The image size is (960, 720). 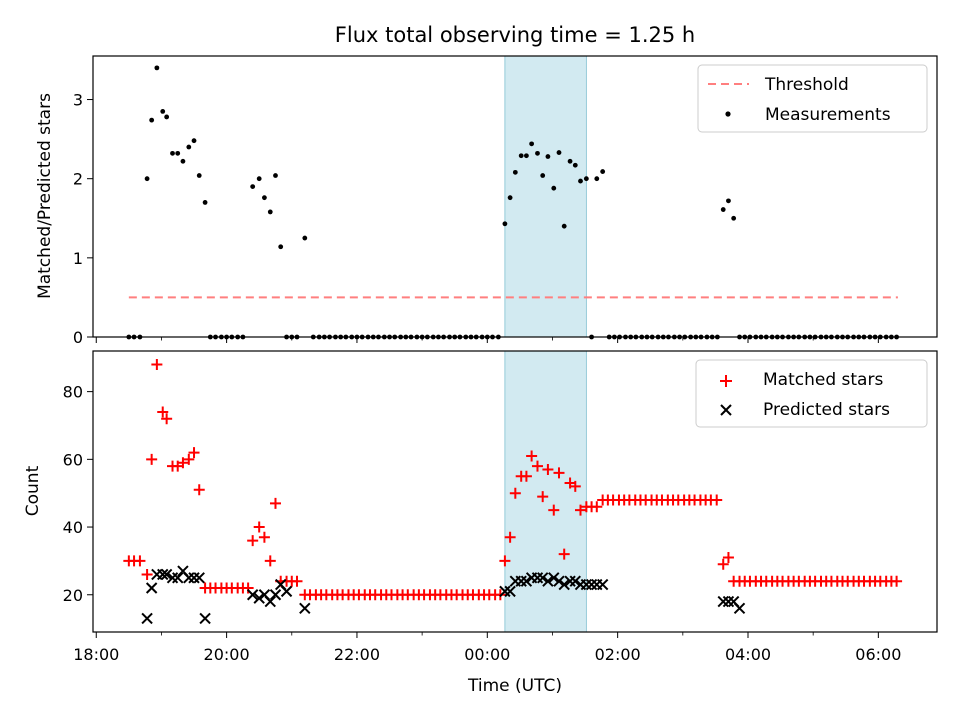 What do you see at coordinates (806, 85) in the screenshot?
I see `legend-threshold-label: Threshold` at bounding box center [806, 85].